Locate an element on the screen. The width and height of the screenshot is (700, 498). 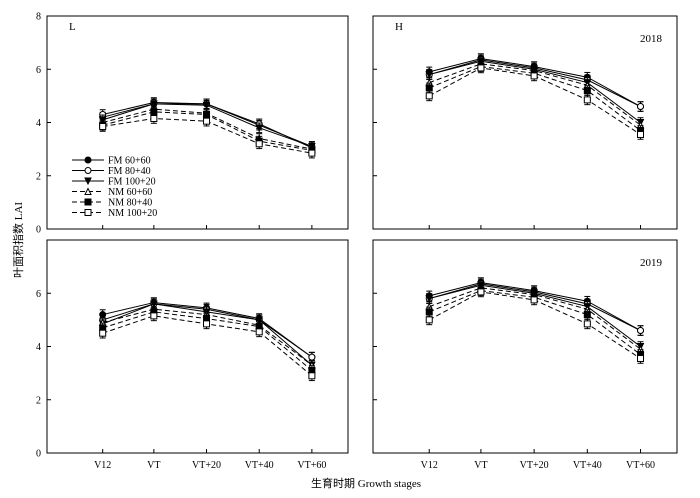
legend-label: NM 100+20 is located at coordinates (132, 213).